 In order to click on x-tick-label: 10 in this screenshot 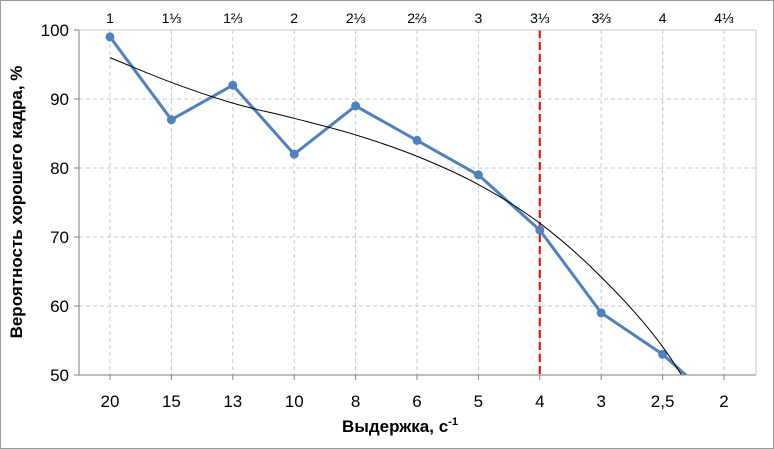, I will do `click(294, 401)`.